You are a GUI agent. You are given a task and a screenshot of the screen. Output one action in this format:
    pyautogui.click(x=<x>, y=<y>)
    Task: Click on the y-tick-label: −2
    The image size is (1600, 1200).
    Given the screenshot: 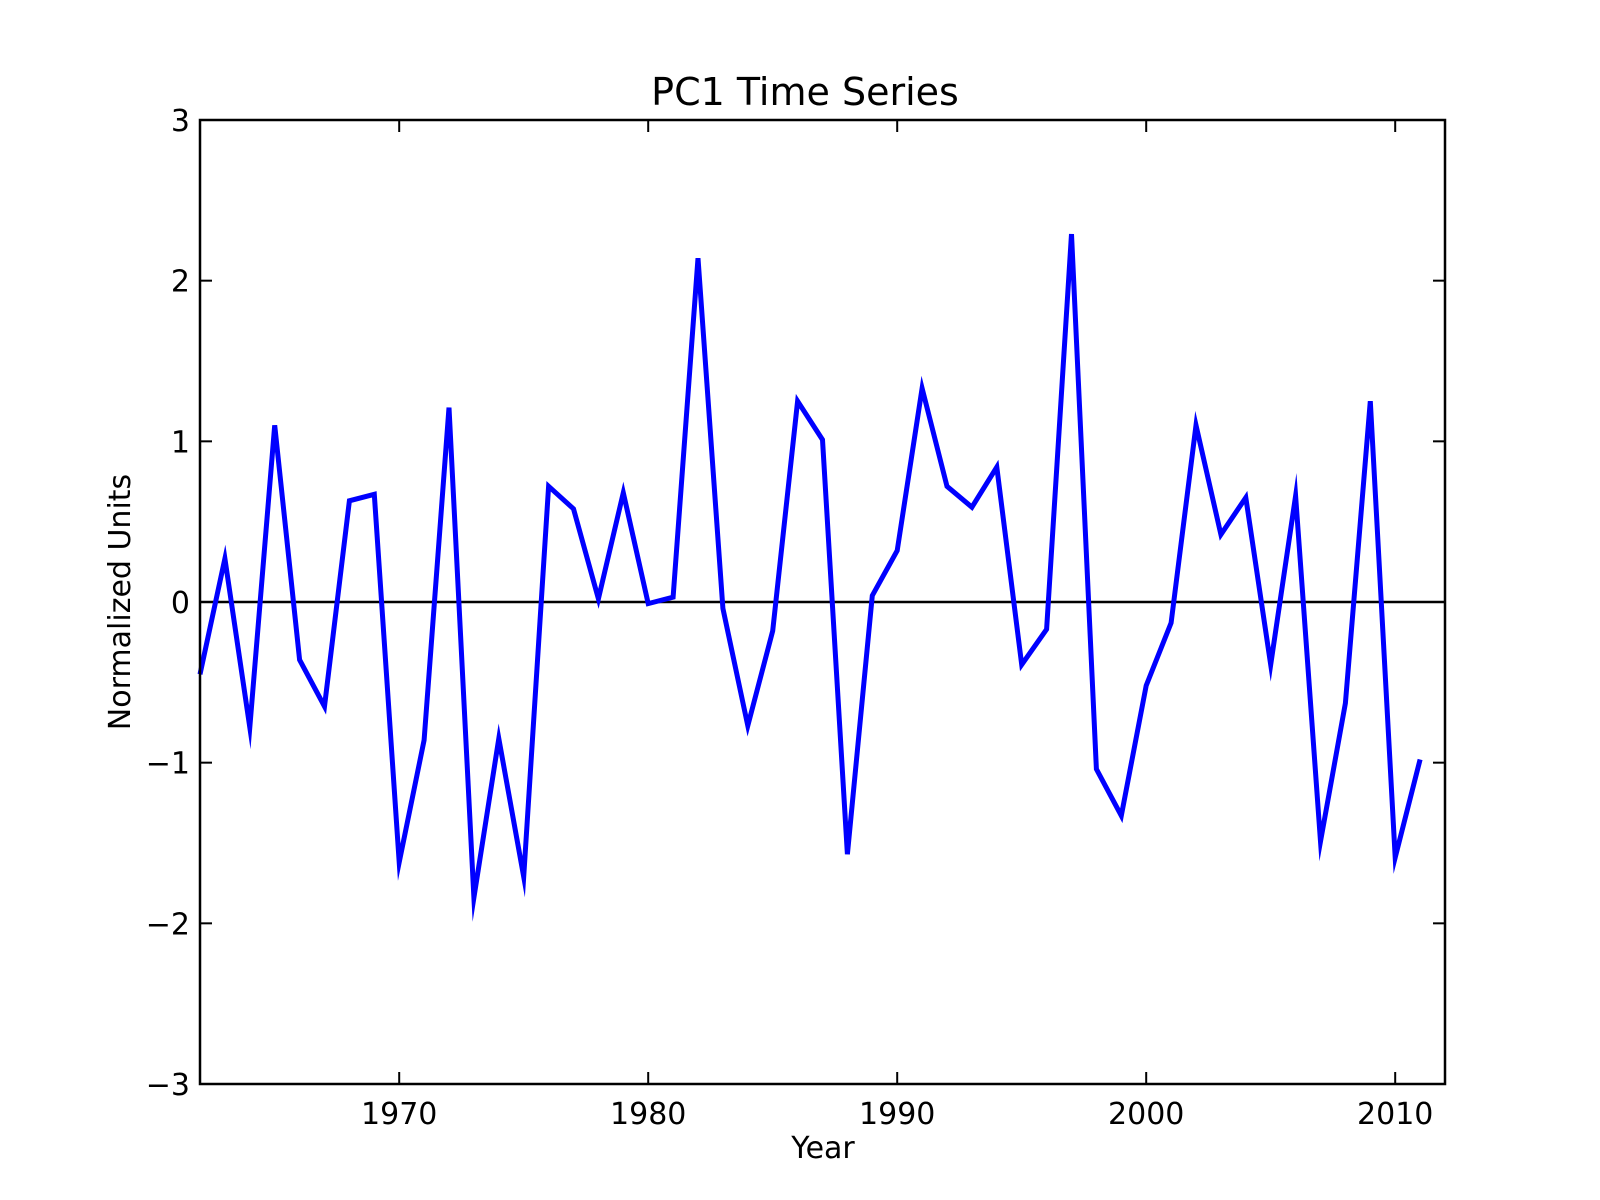 What is the action you would take?
    pyautogui.click(x=168, y=924)
    